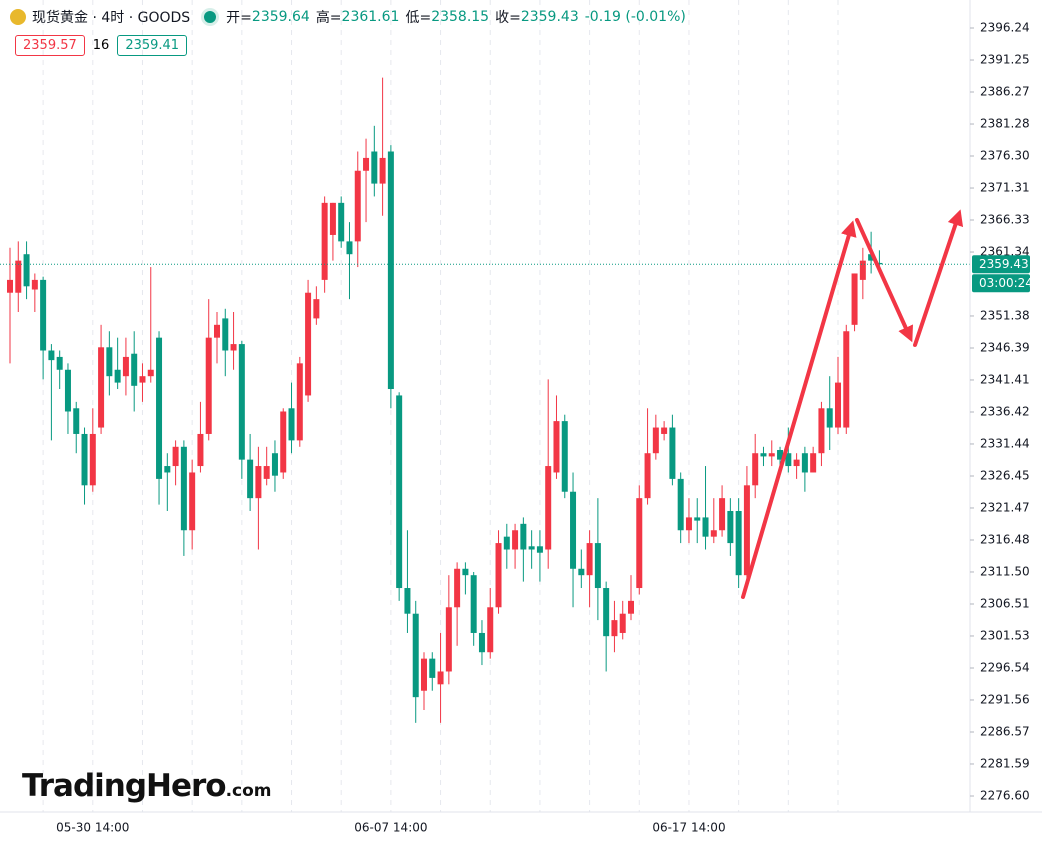 The height and width of the screenshot is (850, 1042). I want to click on y-tick-label: 2281.59, so click(1005, 763).